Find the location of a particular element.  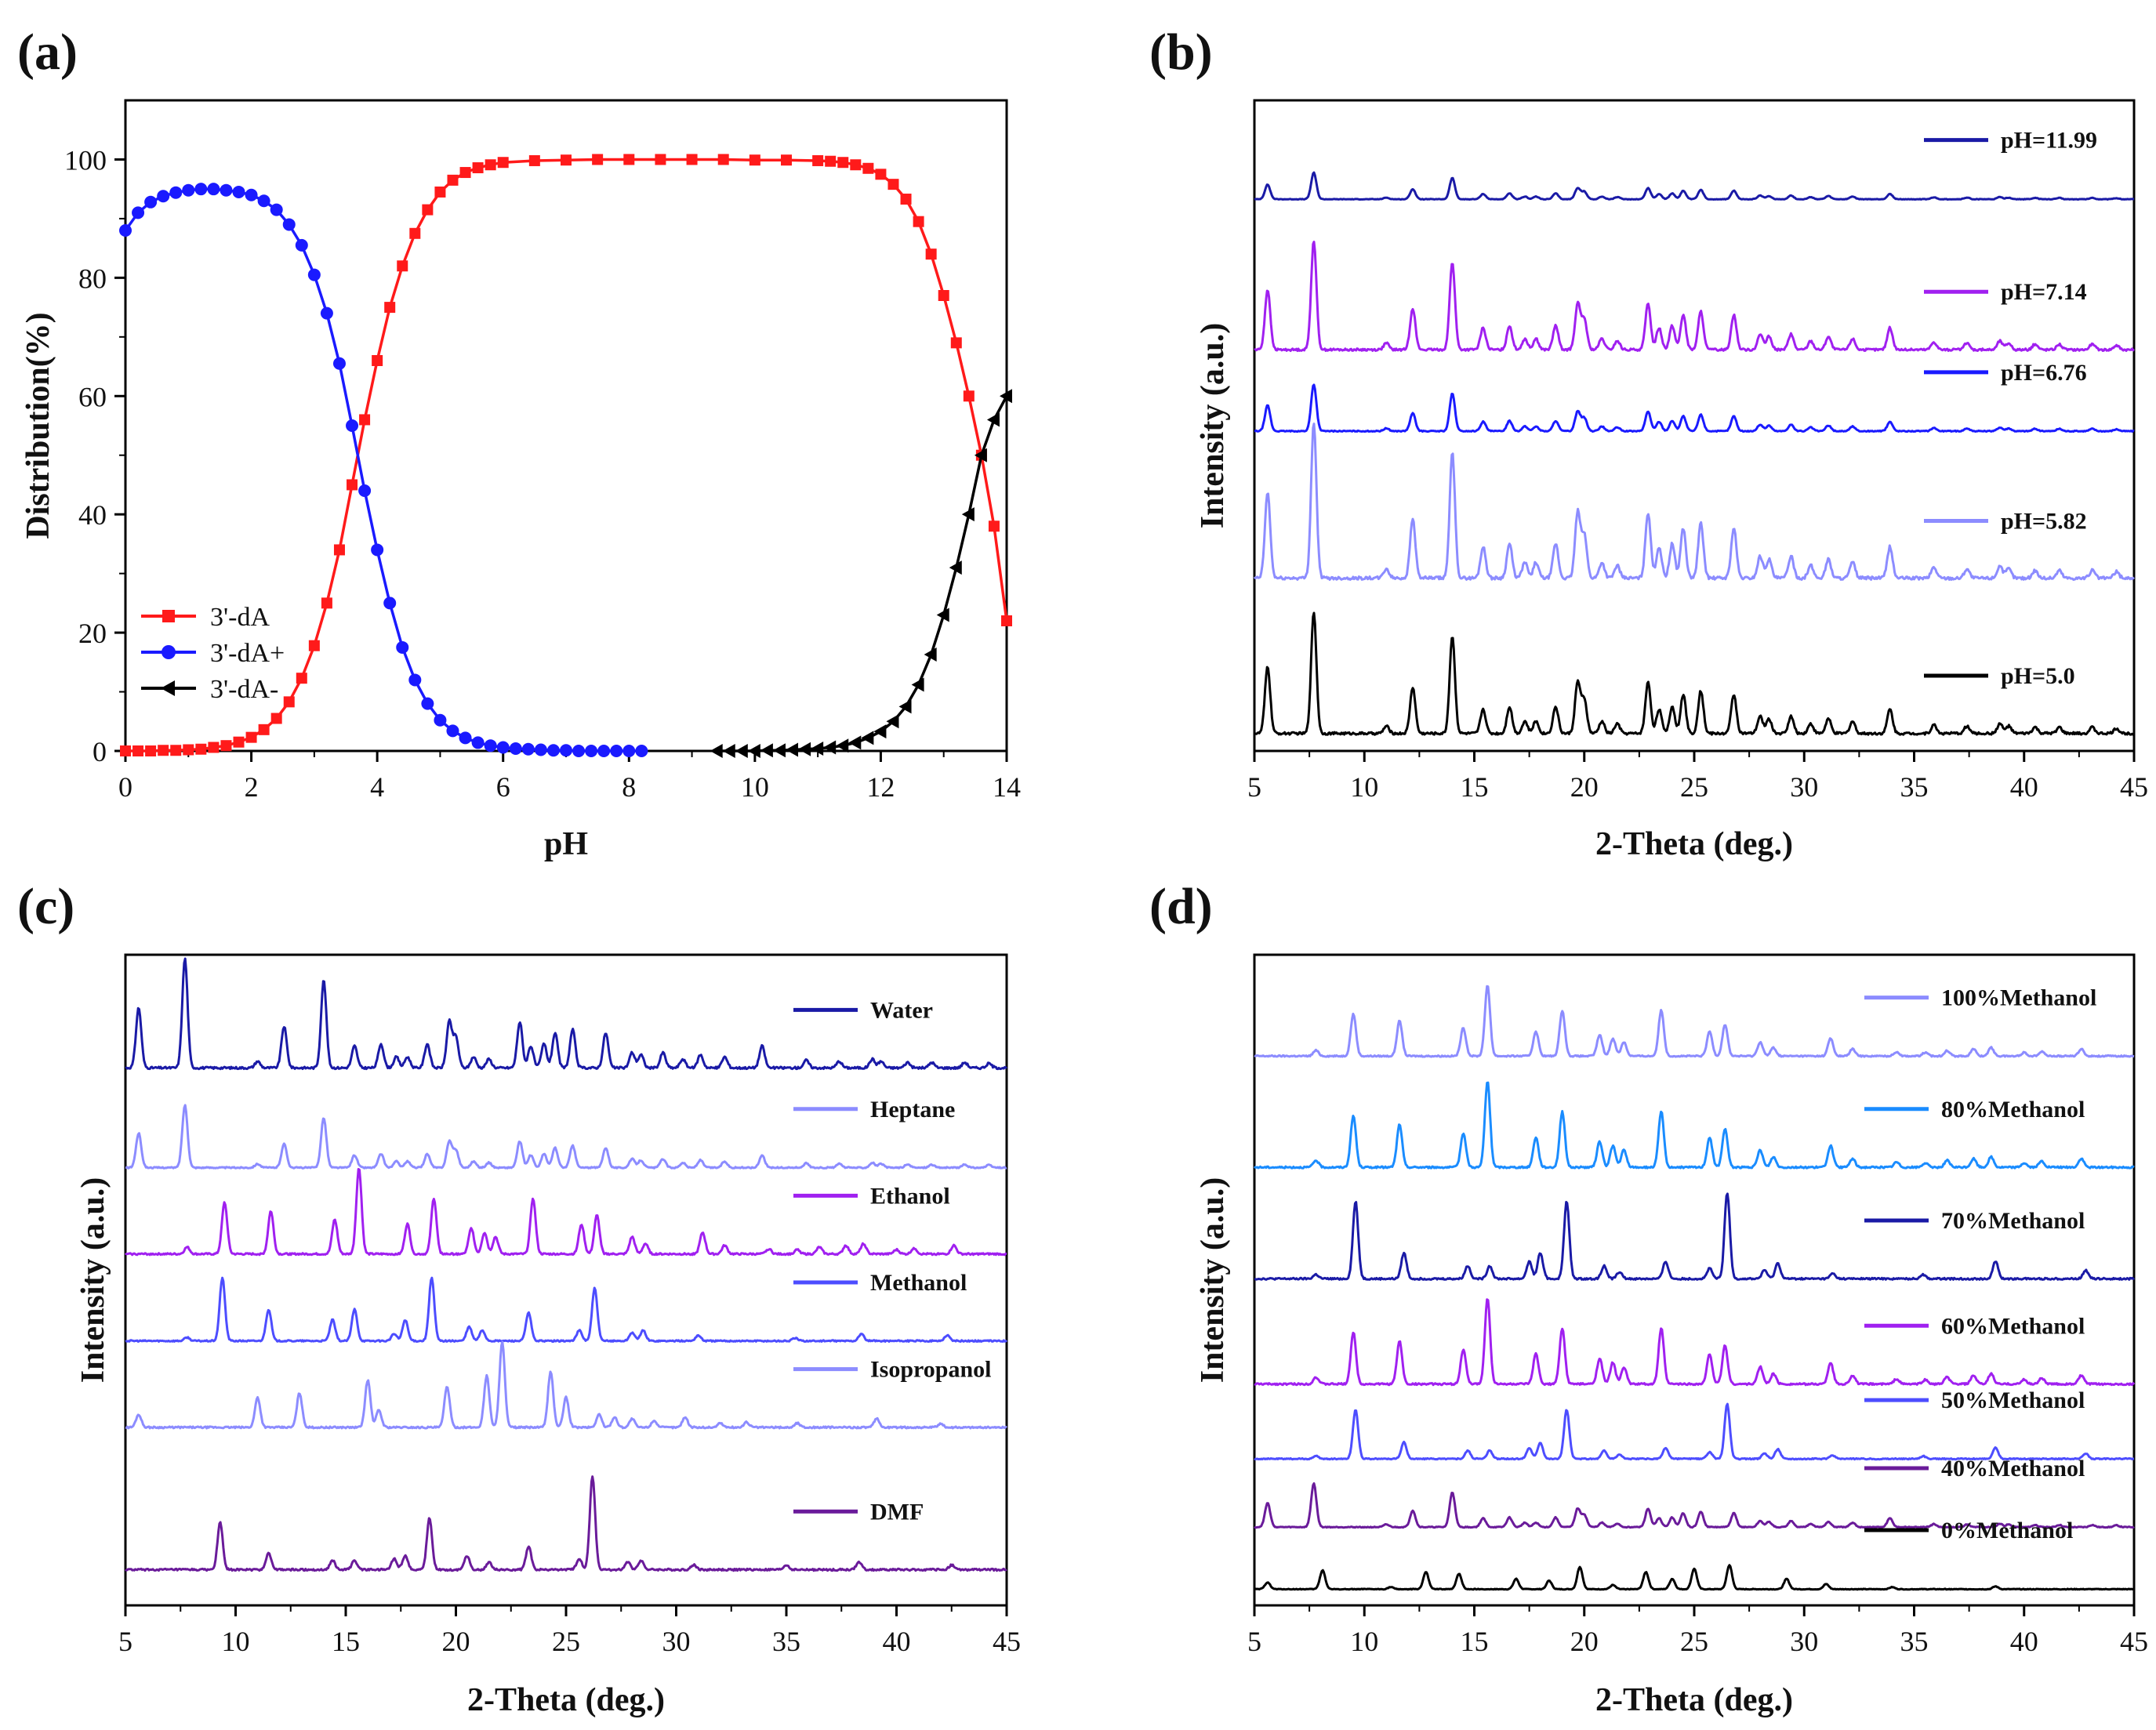

legend-label: 3'-dA+ is located at coordinates (248, 653).